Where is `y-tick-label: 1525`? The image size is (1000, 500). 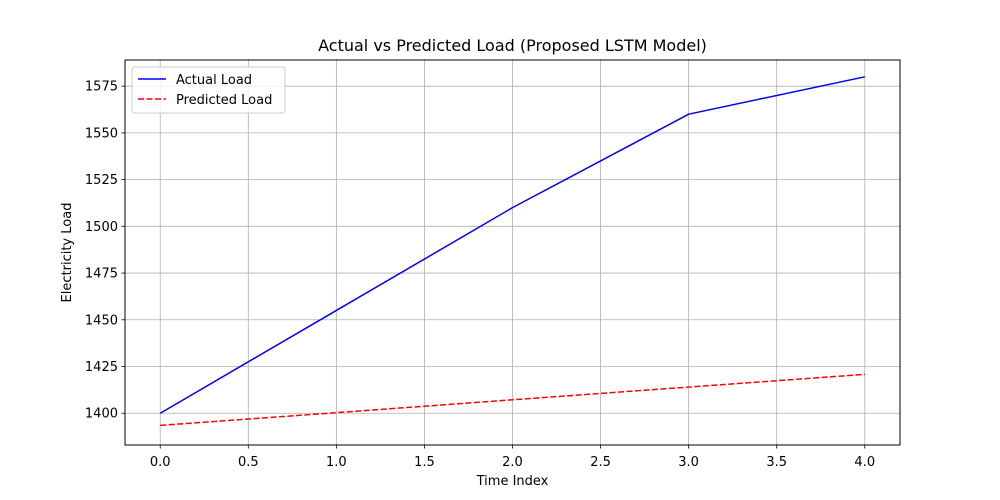 y-tick-label: 1525 is located at coordinates (101, 180).